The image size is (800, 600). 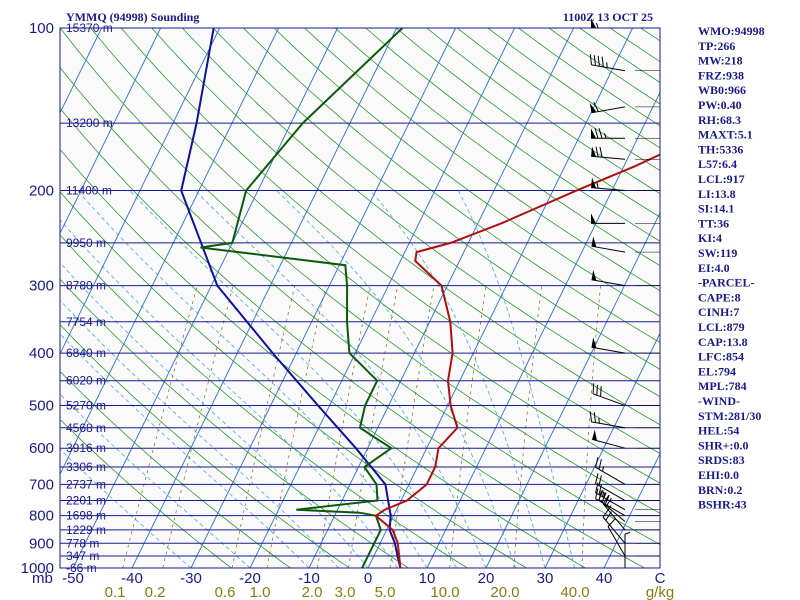 I want to click on index-value: -WIND-, so click(x=719, y=401).